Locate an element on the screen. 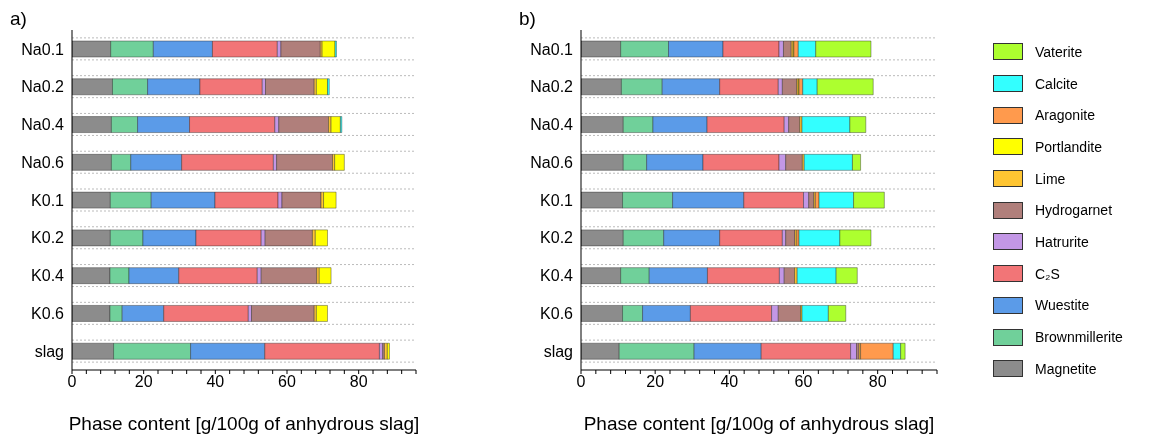 The image size is (1149, 438). legend-label: Magnetite is located at coordinates (1066, 368).